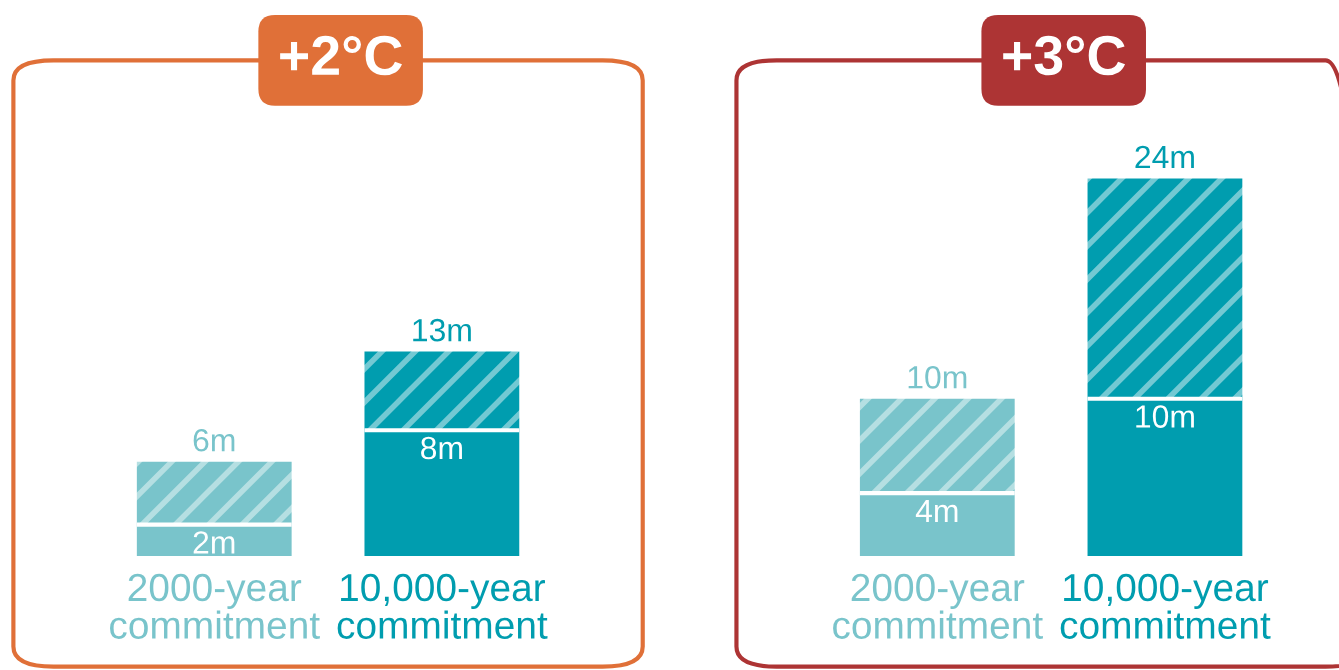  Describe the element at coordinates (936, 511) in the screenshot. I see `data-label: 4m` at that location.